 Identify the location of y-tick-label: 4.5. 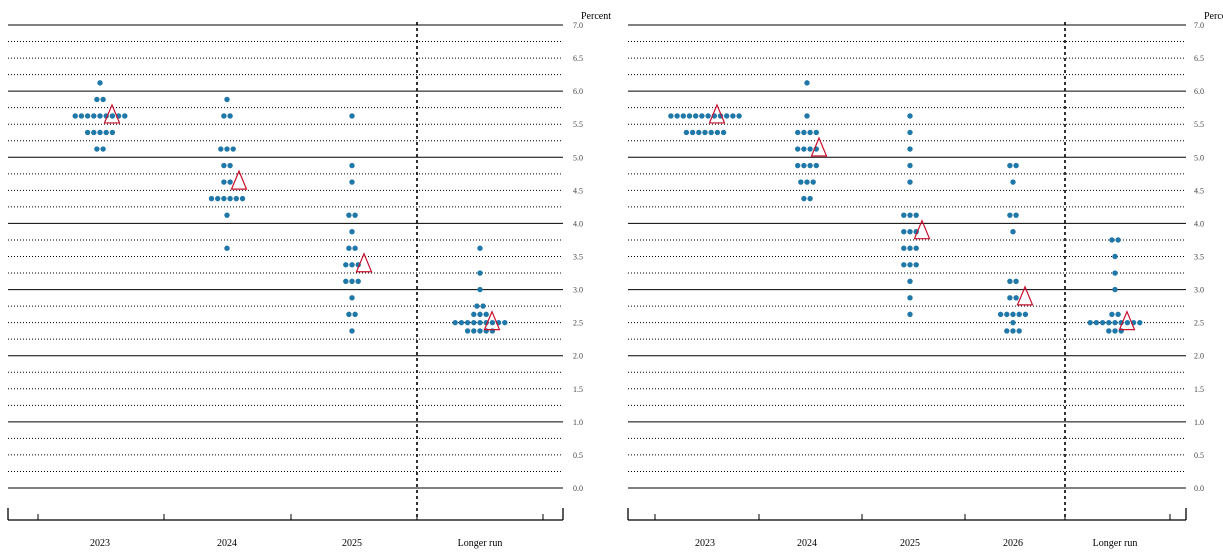
(1199, 190).